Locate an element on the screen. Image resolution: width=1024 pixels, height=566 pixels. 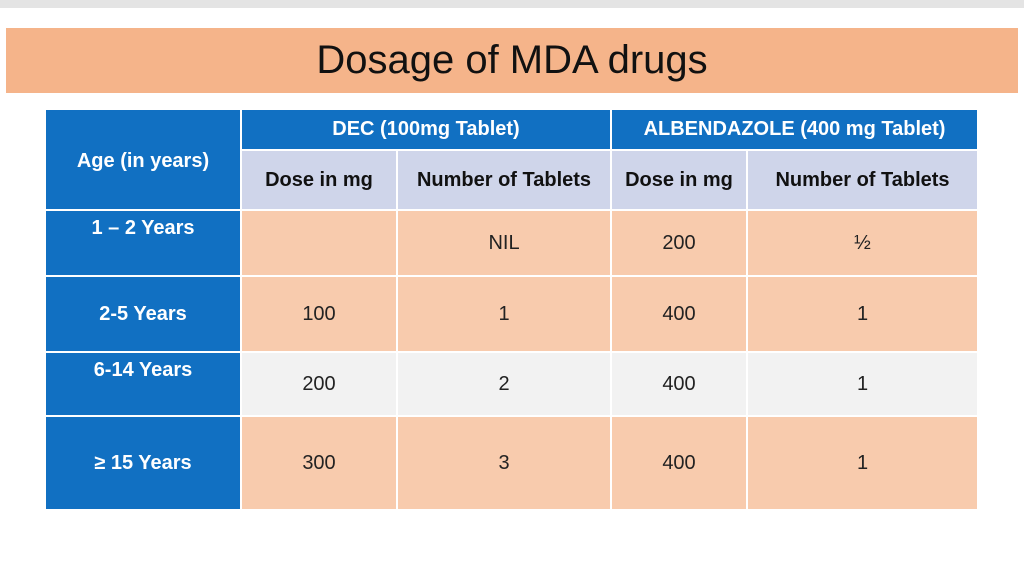
data-cell: NIL is located at coordinates (504, 243).